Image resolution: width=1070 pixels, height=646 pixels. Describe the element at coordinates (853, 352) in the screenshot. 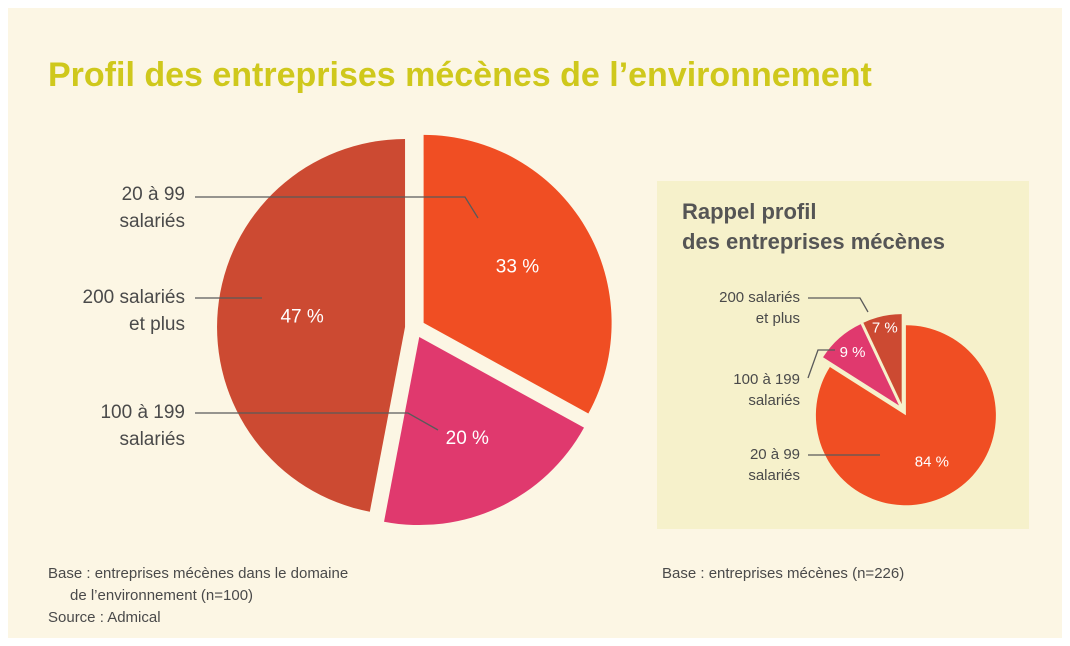

I see `slice-value-label: 9 %` at that location.